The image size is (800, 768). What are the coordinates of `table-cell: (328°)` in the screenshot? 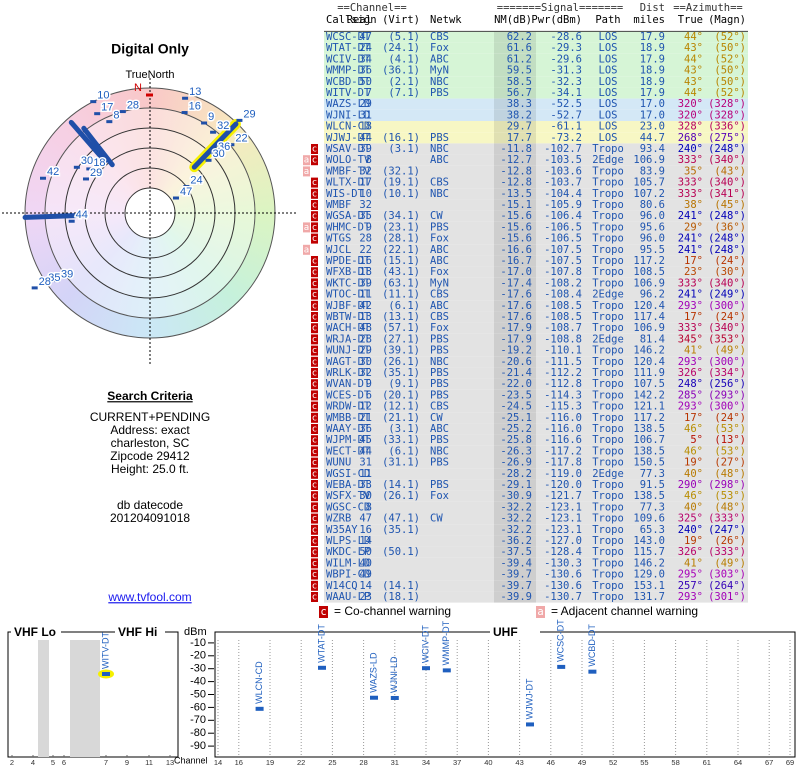 It's located at (727, 104).